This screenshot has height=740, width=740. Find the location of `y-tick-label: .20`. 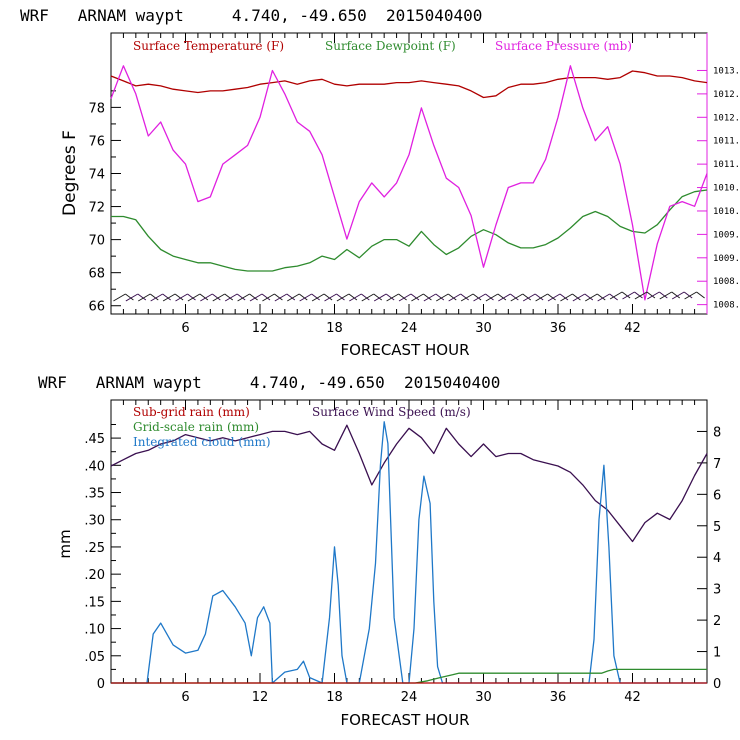

y-tick-label: .20 is located at coordinates (94, 575).